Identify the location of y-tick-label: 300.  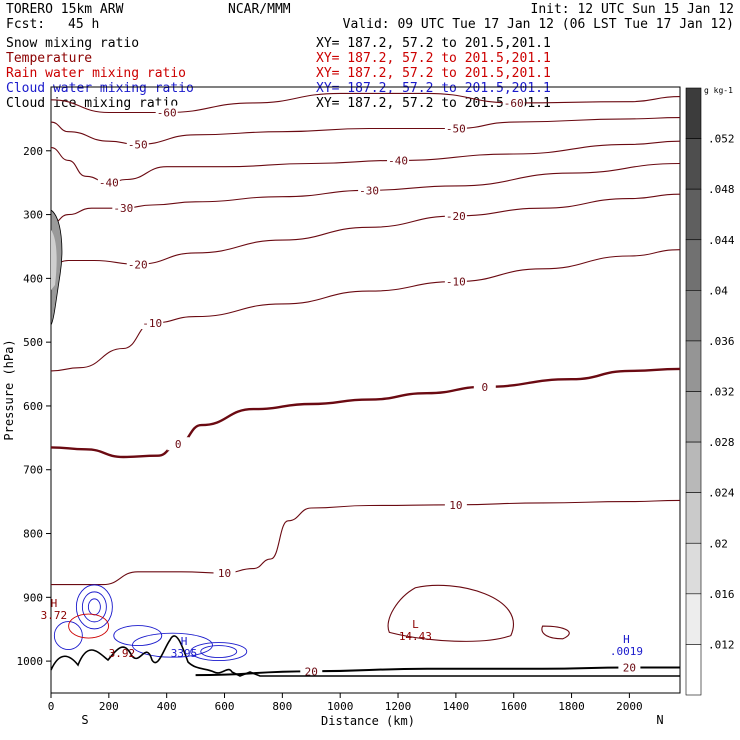
(33, 215).